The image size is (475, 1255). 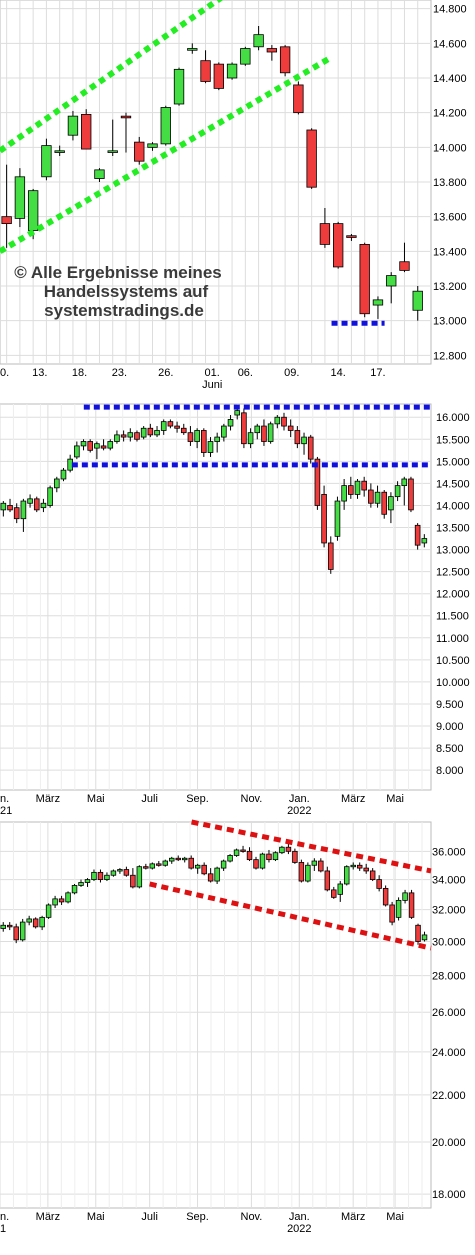 I want to click on y-tick-label: 20.000, so click(x=449, y=1143).